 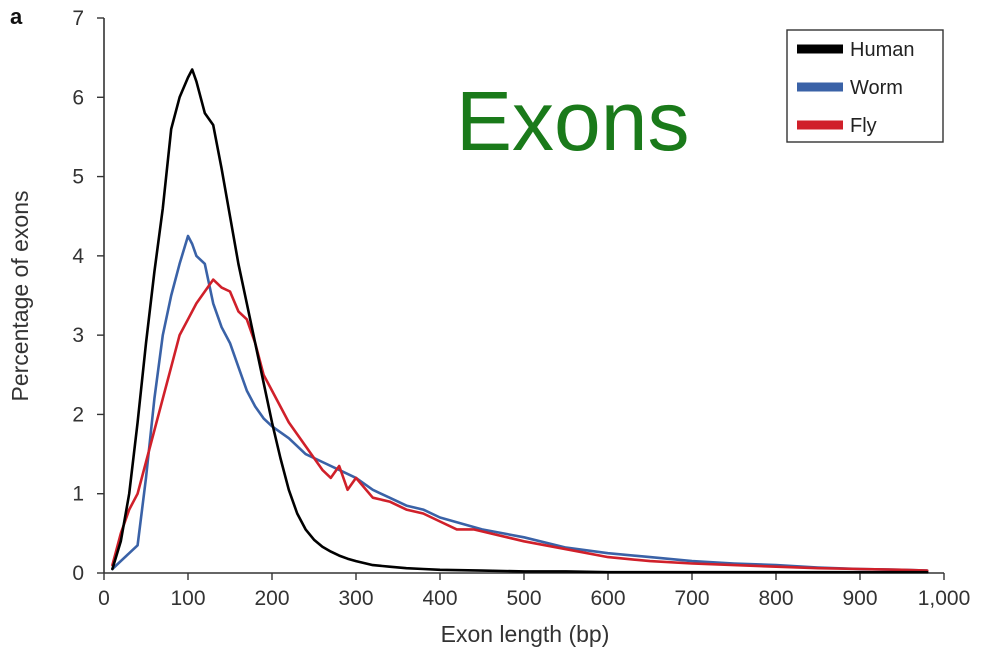 What do you see at coordinates (187, 598) in the screenshot?
I see `x-tick-label: 100` at bounding box center [187, 598].